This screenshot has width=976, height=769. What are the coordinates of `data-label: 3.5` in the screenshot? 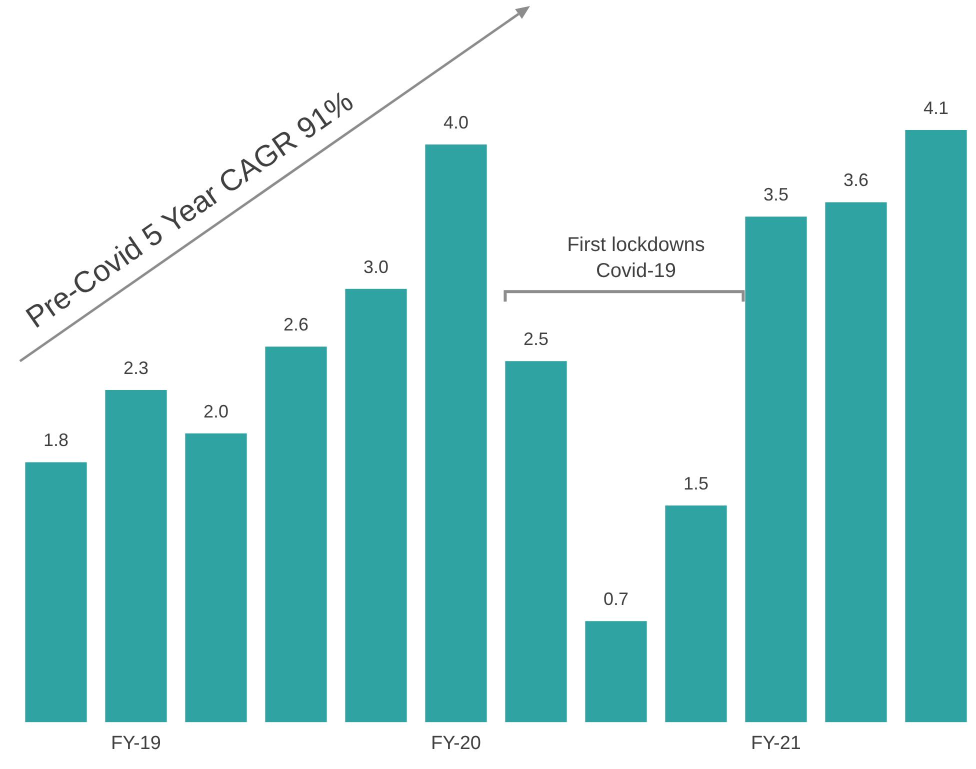 It's located at (776, 194).